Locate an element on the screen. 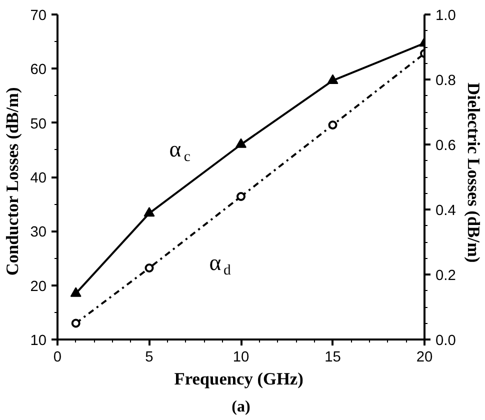  y2-tick-label: 0.2 is located at coordinates (446, 276).